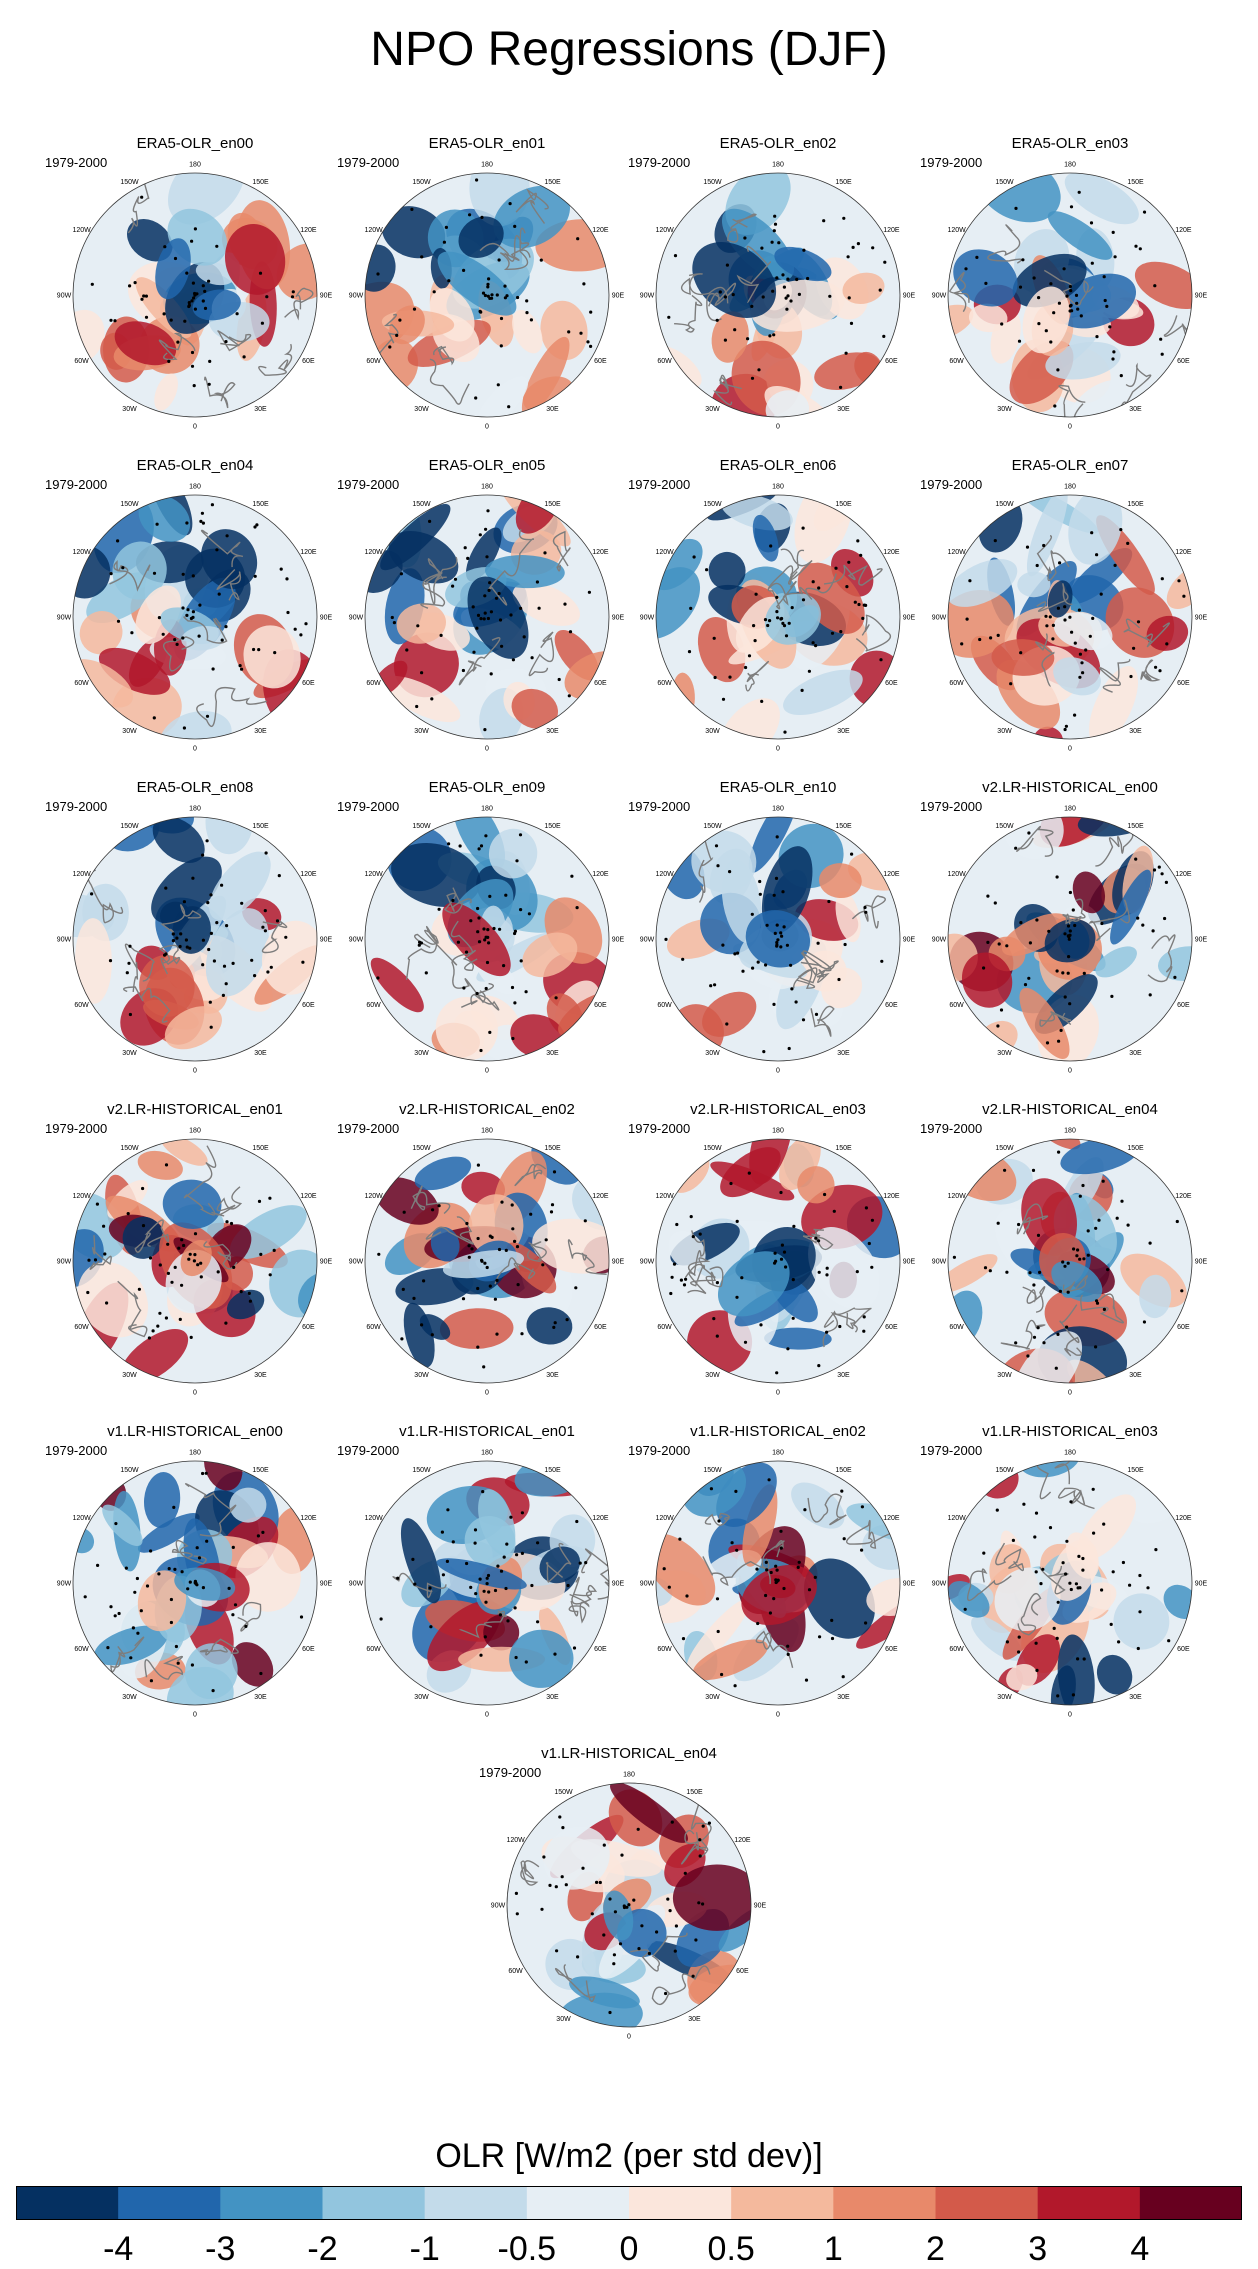 The image size is (1258, 2269). I want to click on colorbar-tick-label: 2, so click(935, 2249).